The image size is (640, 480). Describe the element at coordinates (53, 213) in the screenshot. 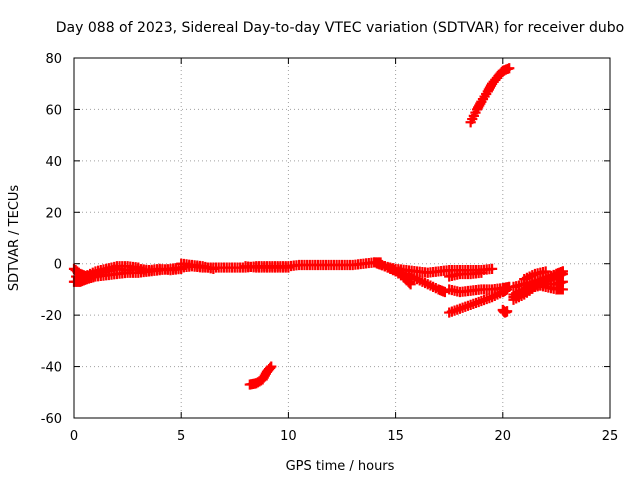

I see `y-tick-label: 20` at that location.